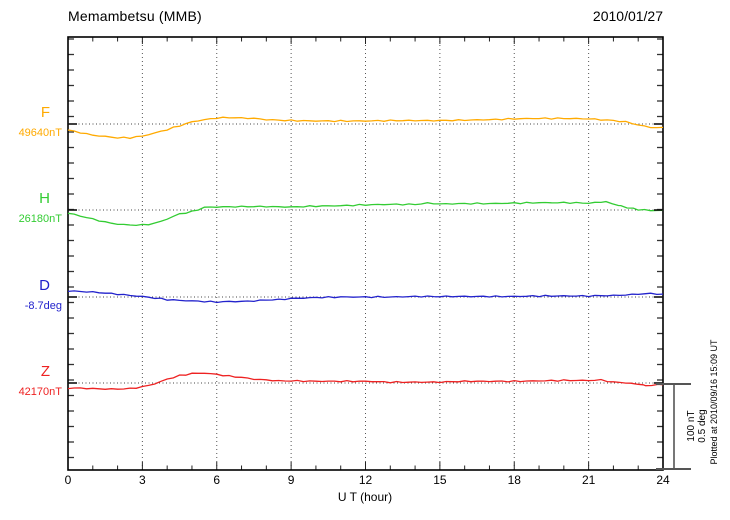 The height and width of the screenshot is (520, 730). I want to click on page-title: Memambetsu (MMB), so click(135, 16).